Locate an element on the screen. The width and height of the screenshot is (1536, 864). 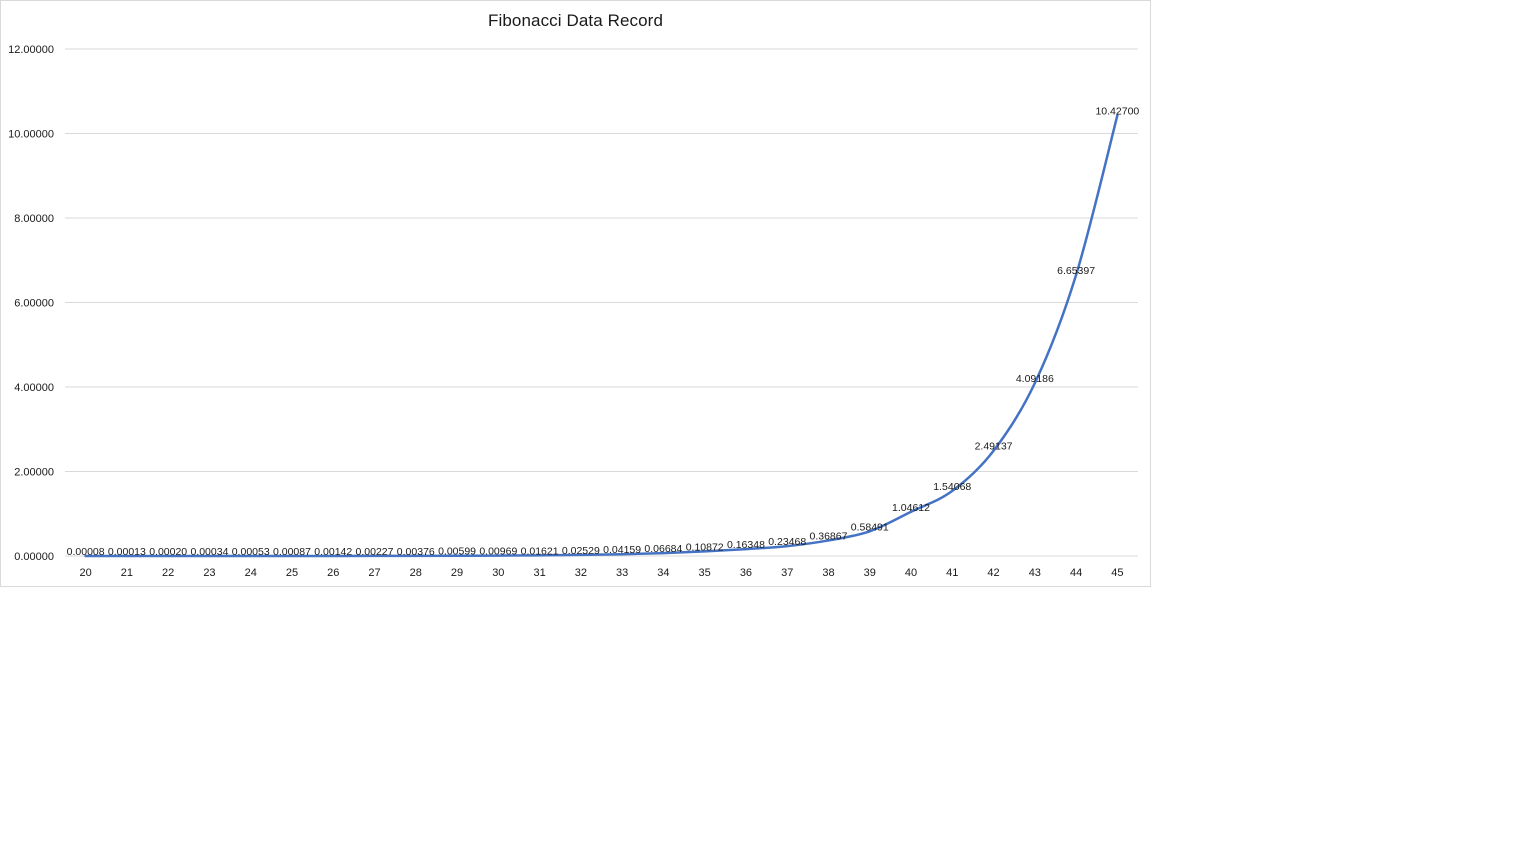
x-tick-label: 45 is located at coordinates (1117, 573).